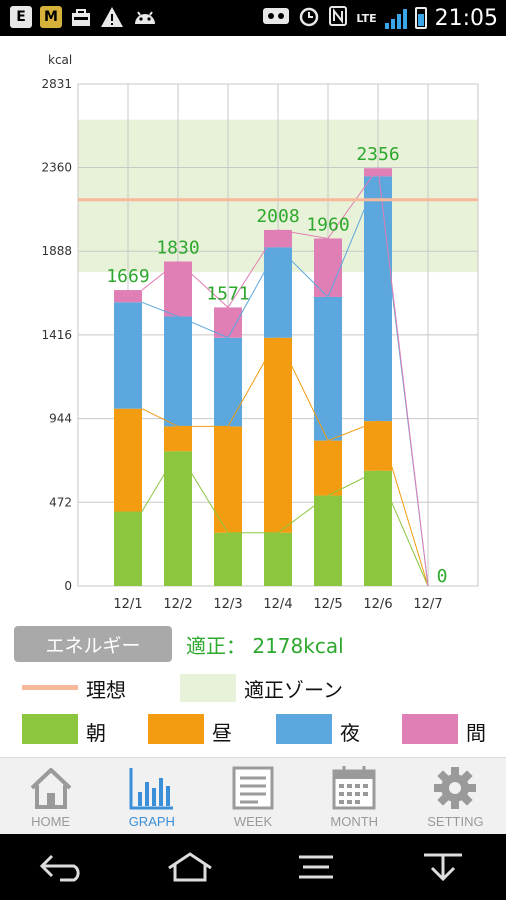 The image size is (506, 900). What do you see at coordinates (455, 790) in the screenshot?
I see `gear-icon` at bounding box center [455, 790].